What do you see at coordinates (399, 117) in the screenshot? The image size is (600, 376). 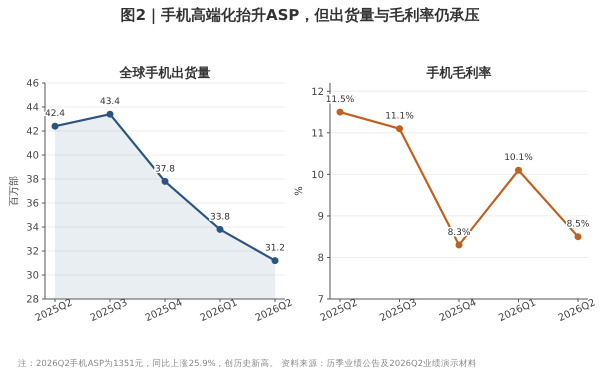 I see `data-label: 11.1%` at bounding box center [399, 117].